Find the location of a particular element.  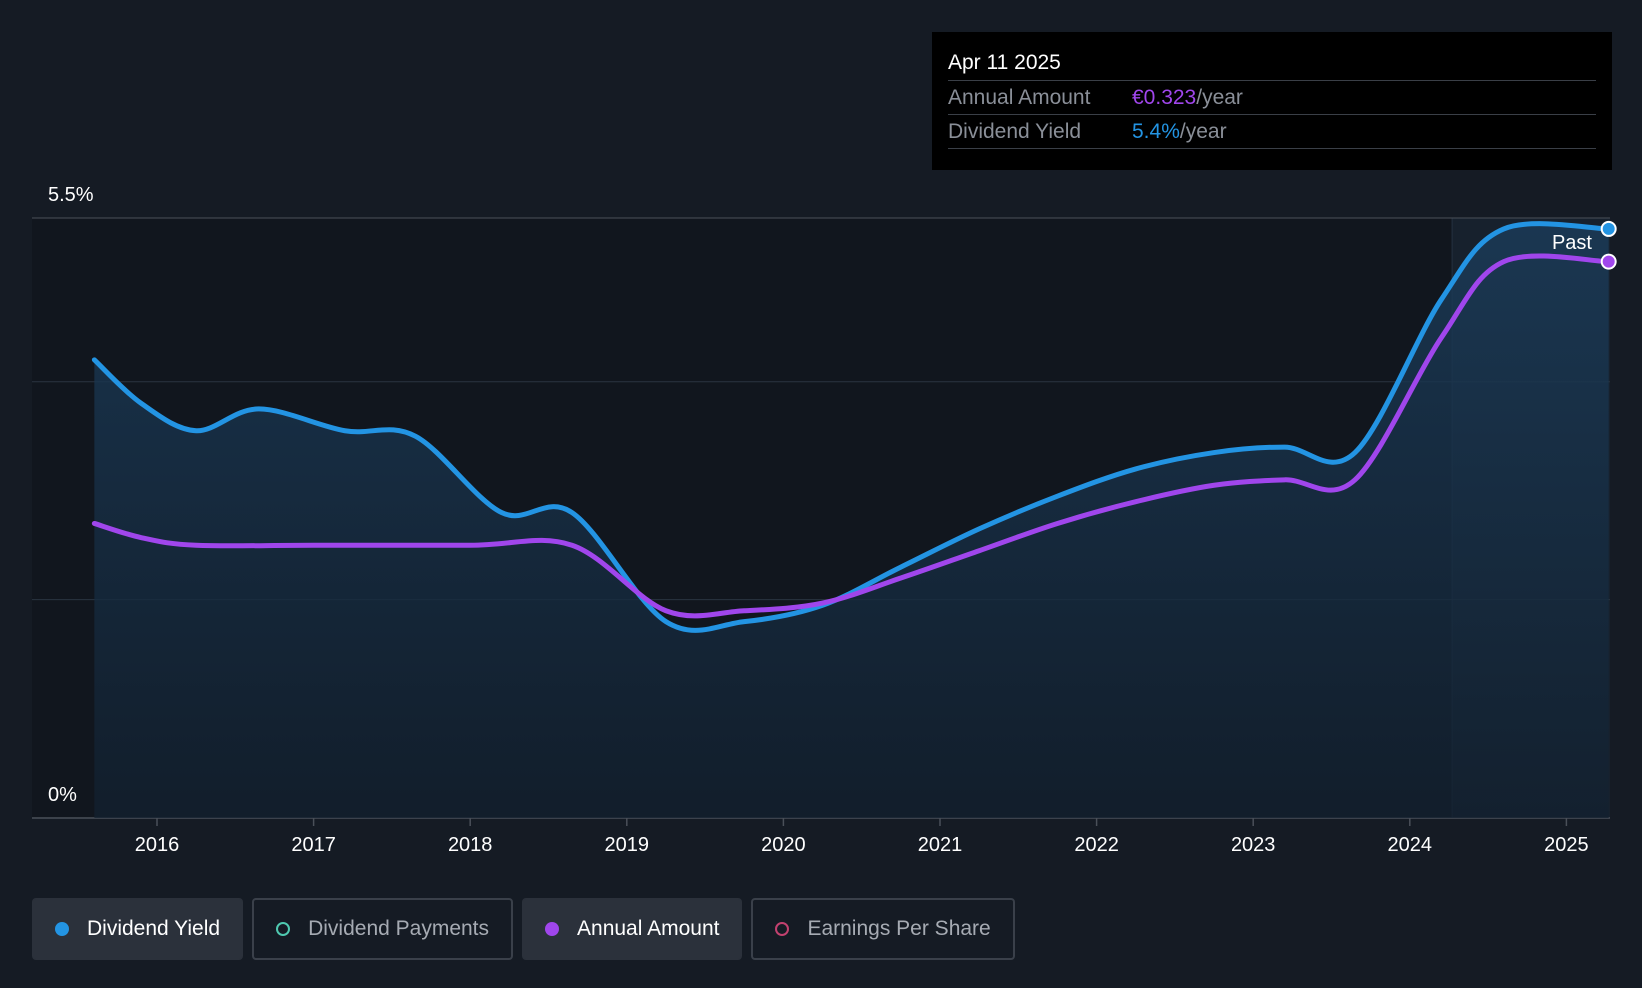

legend-annual-amount-button: Annual Amount is located at coordinates (632, 929).